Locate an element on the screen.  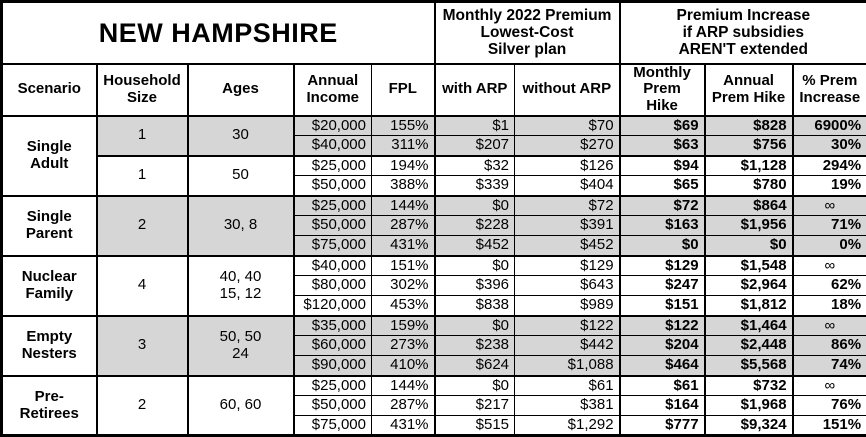
scenario-cell: Single Parent is located at coordinates (49, 226).